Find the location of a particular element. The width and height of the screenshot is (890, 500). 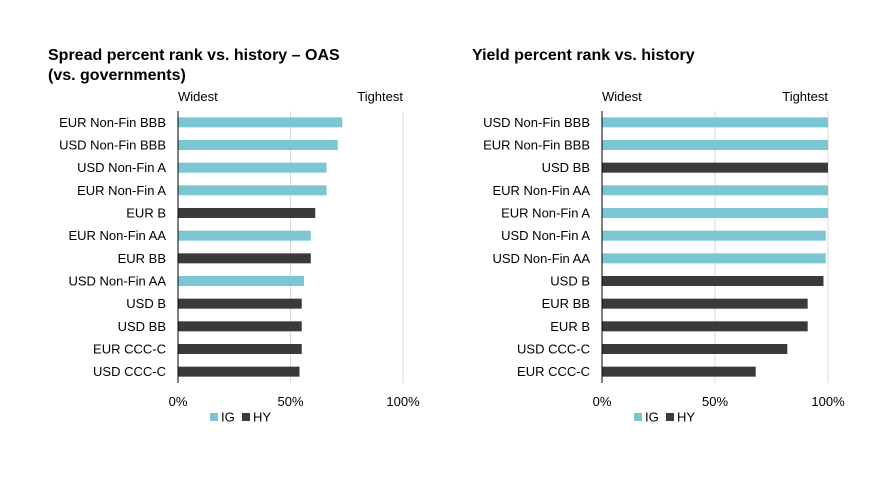

spread-legend-swatch-hy is located at coordinates (246, 417).